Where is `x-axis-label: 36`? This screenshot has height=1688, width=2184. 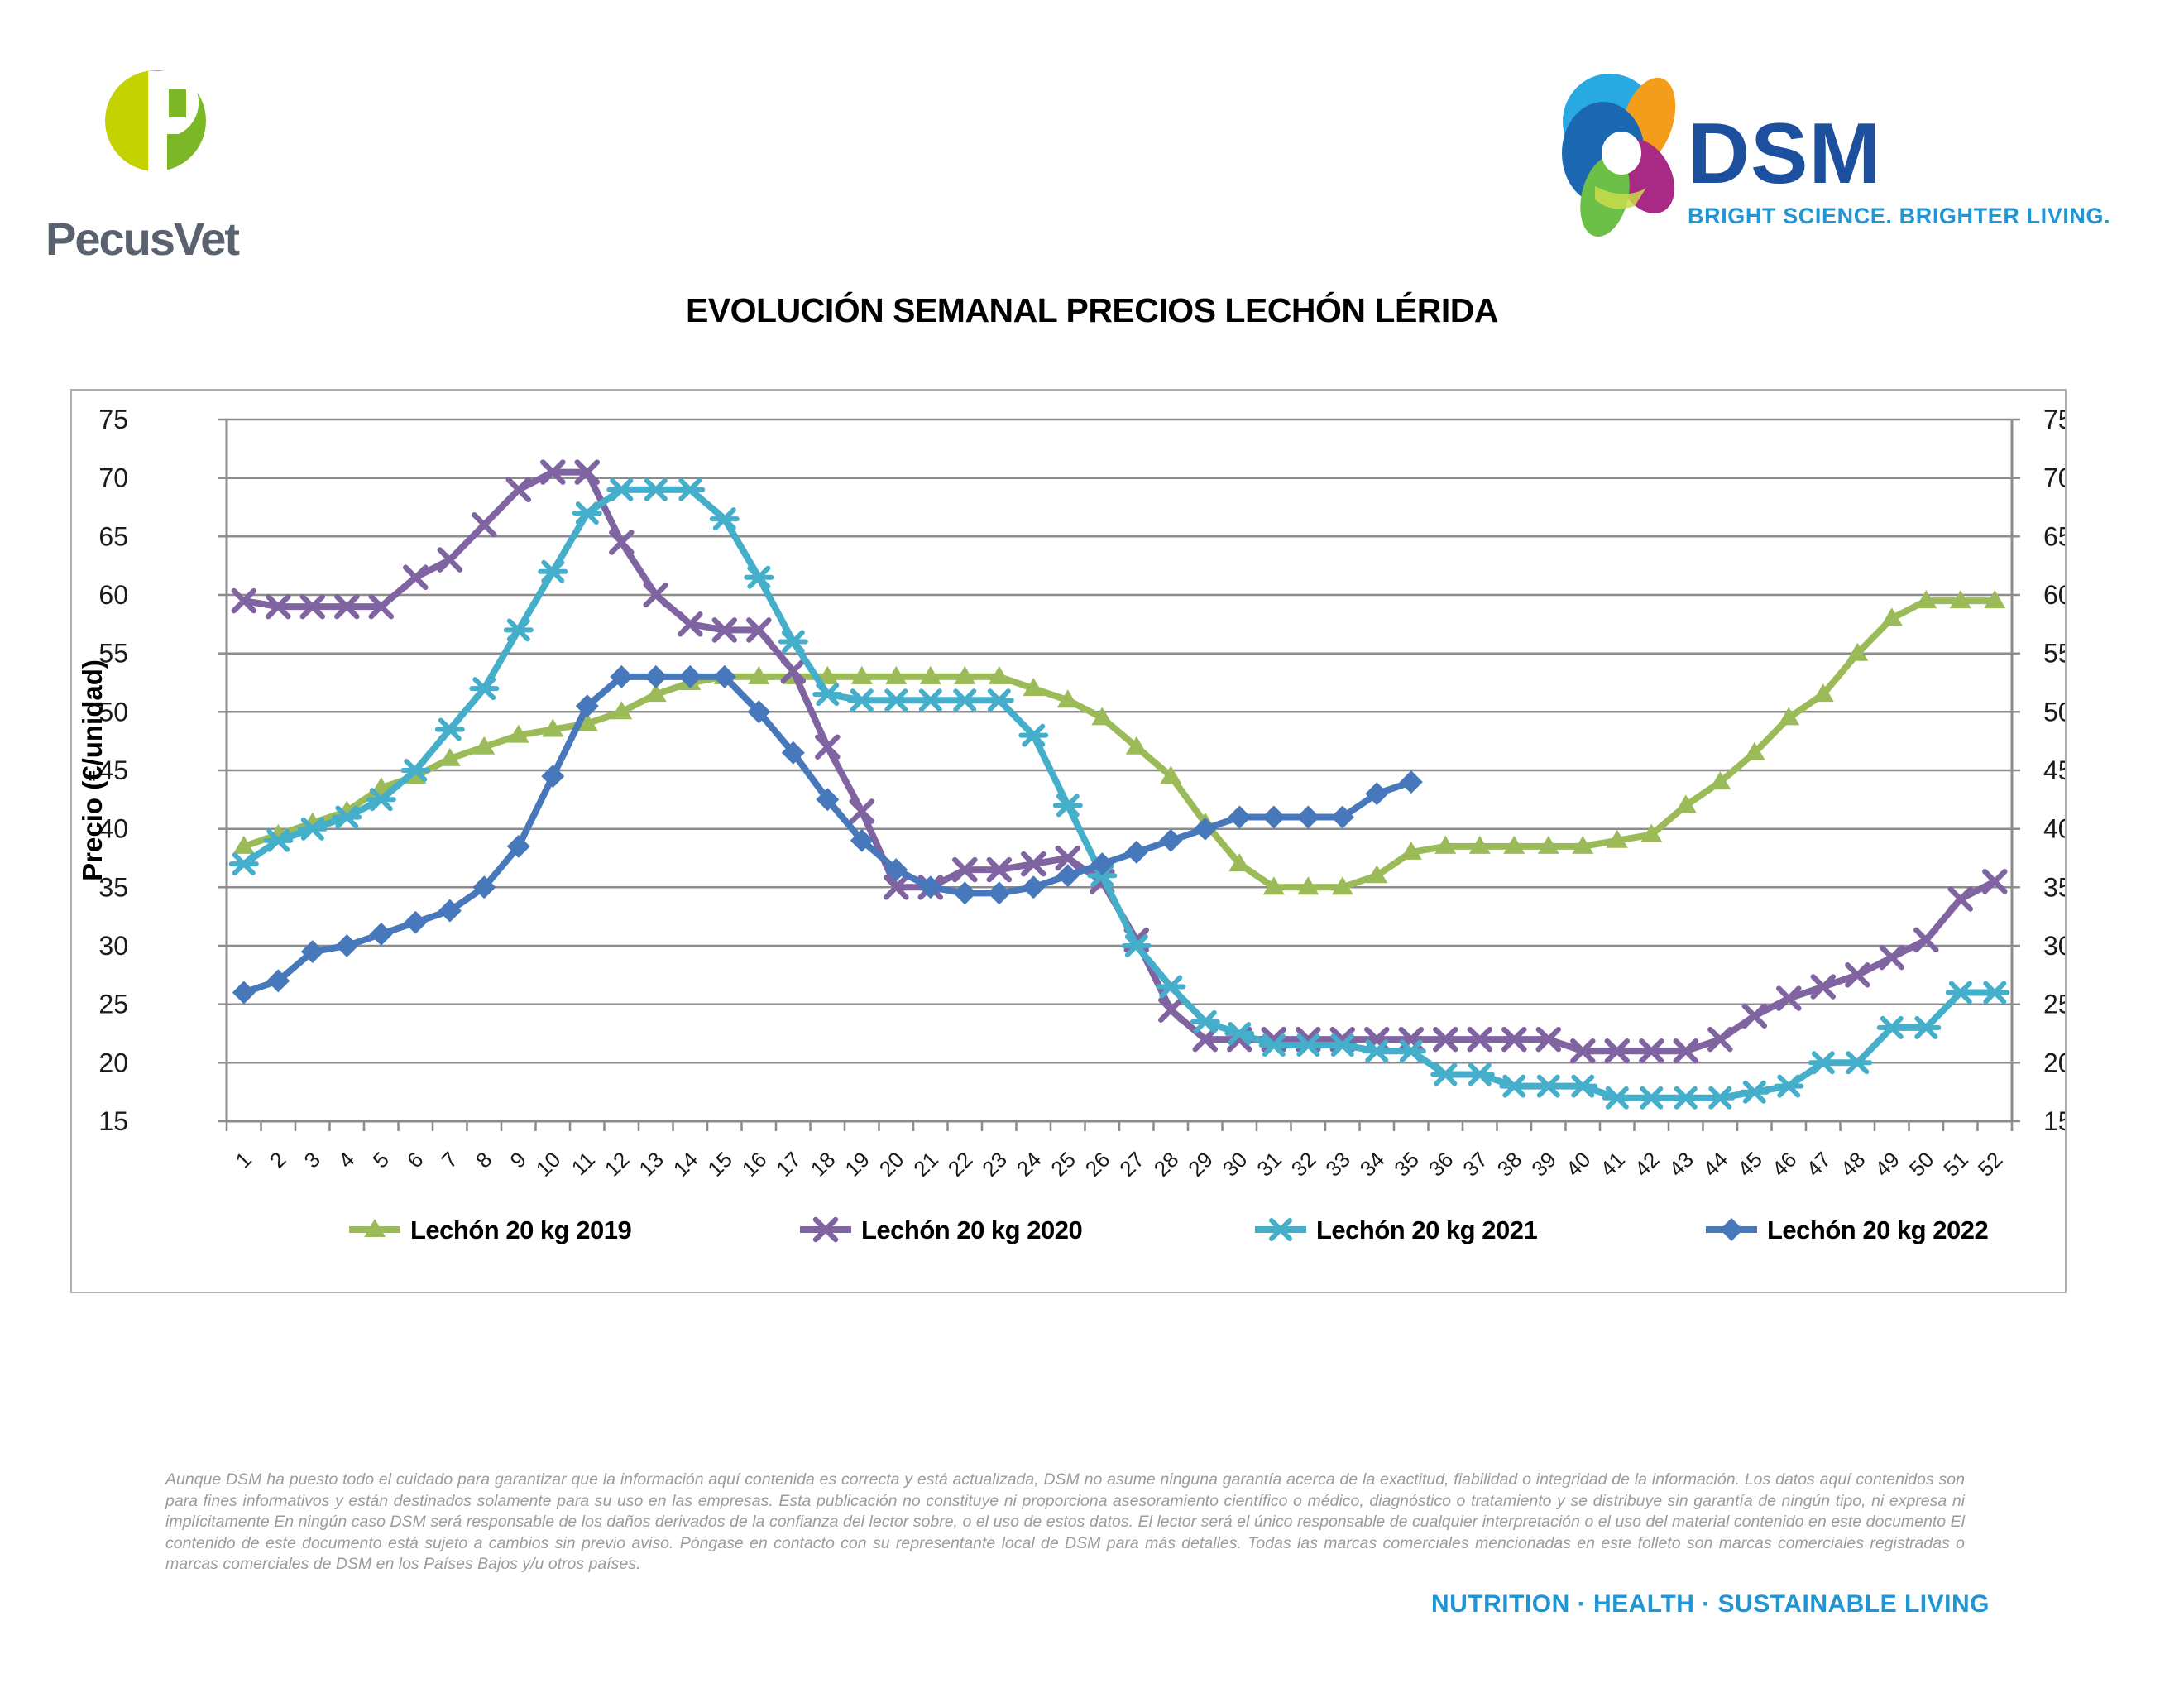
x-axis-label: 36 is located at coordinates (1441, 1164).